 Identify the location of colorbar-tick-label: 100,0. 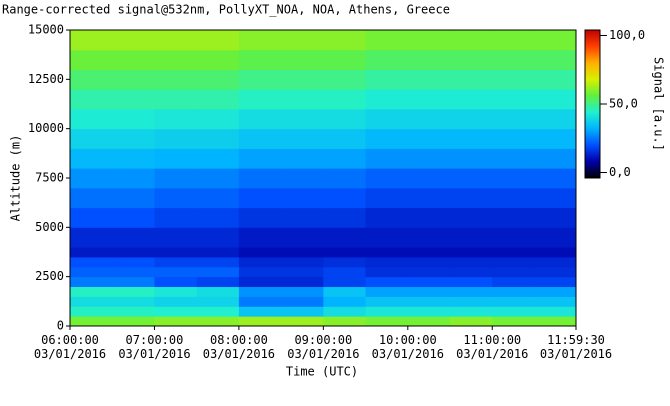
(627, 35).